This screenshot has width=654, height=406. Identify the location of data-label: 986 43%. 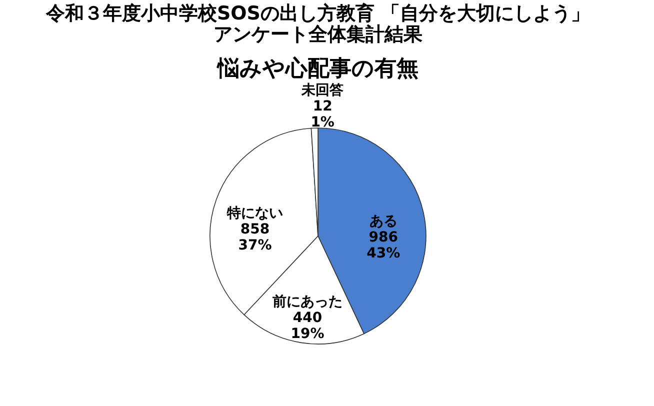
(383, 245).